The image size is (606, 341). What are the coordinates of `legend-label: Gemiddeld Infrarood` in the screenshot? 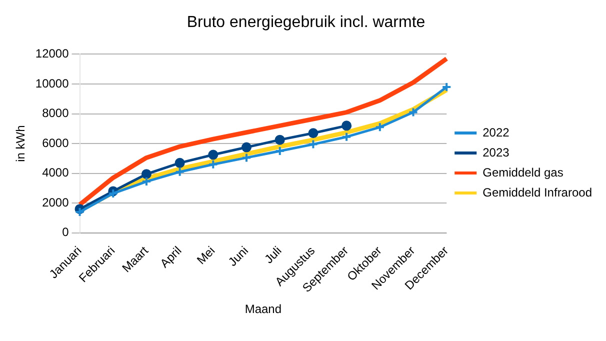 It's located at (537, 192).